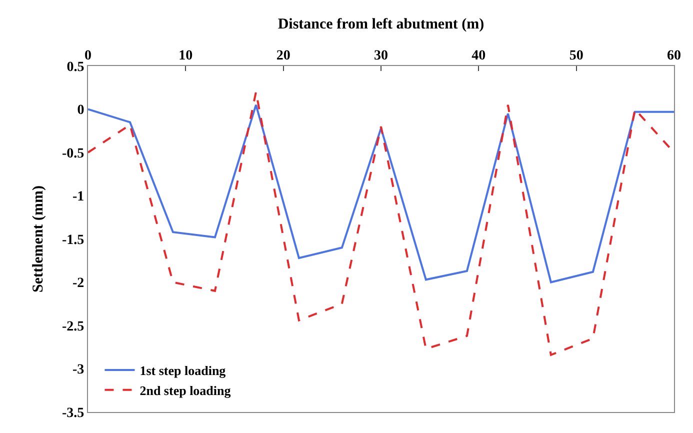 Image resolution: width=693 pixels, height=433 pixels. Describe the element at coordinates (185, 56) in the screenshot. I see `x-tick-label: 10` at that location.